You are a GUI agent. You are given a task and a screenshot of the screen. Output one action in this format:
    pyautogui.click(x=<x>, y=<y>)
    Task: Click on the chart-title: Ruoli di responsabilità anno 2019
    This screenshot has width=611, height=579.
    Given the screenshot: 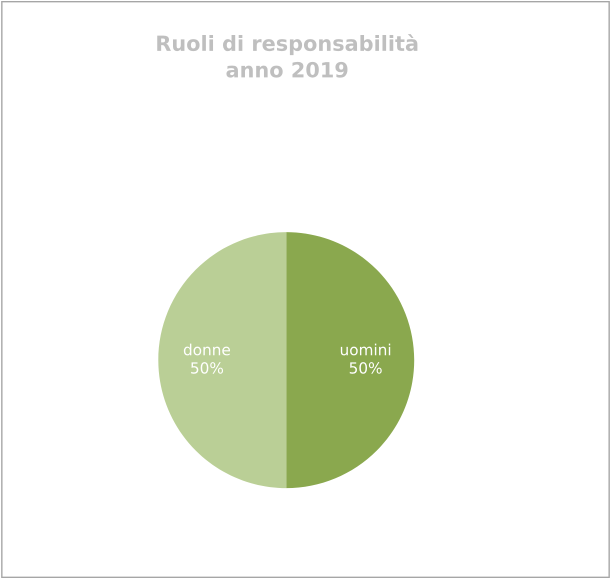 What is the action you would take?
    pyautogui.click(x=287, y=56)
    